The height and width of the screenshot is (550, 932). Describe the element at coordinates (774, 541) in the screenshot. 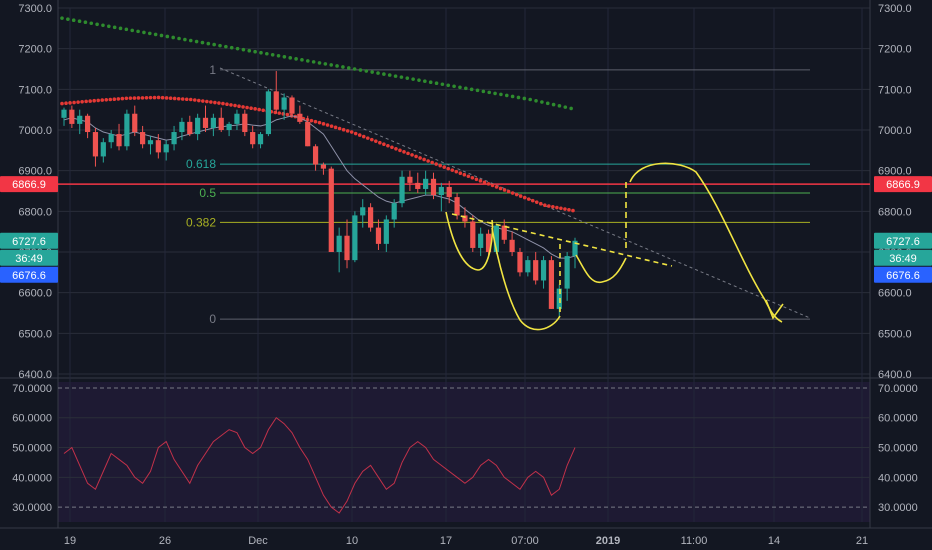

I see `x-tick-label: 14` at that location.